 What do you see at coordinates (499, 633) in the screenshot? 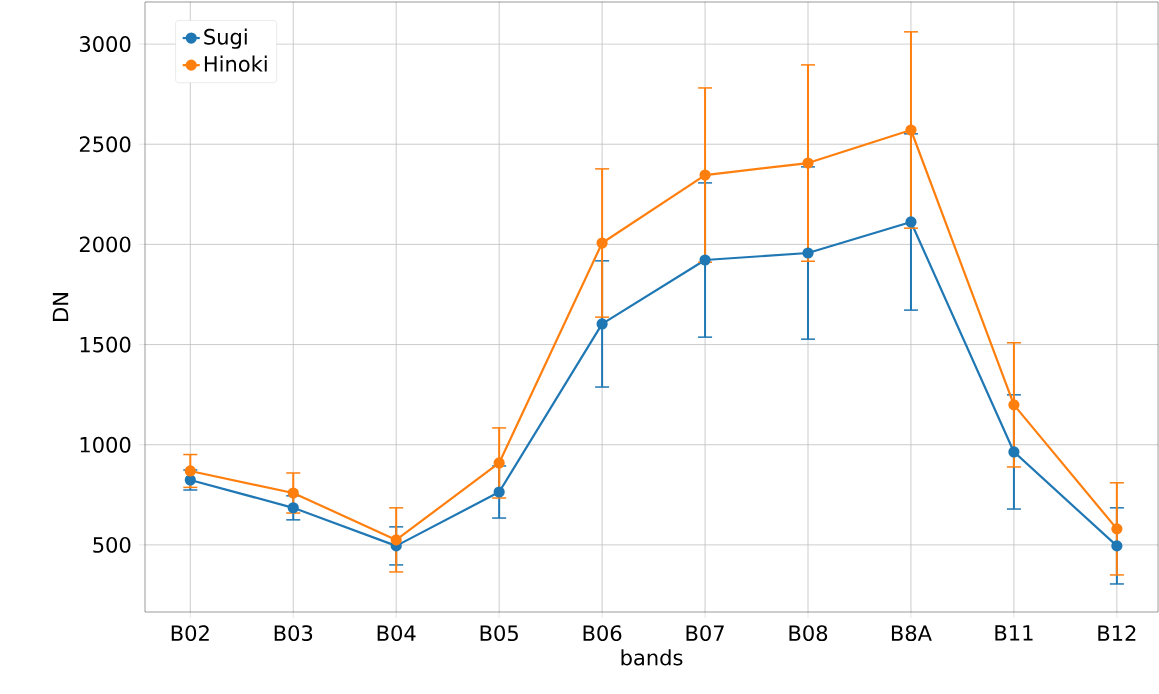
I see `x-tick-label: B05` at bounding box center [499, 633].